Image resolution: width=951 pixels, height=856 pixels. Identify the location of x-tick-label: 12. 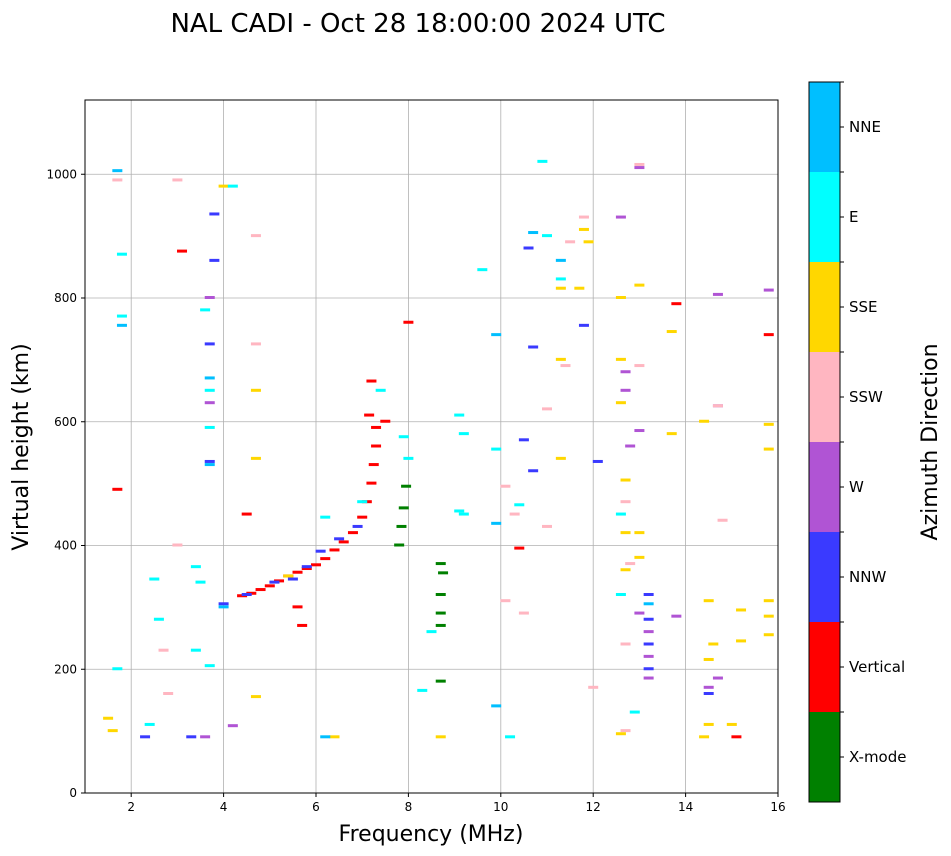
(593, 807).